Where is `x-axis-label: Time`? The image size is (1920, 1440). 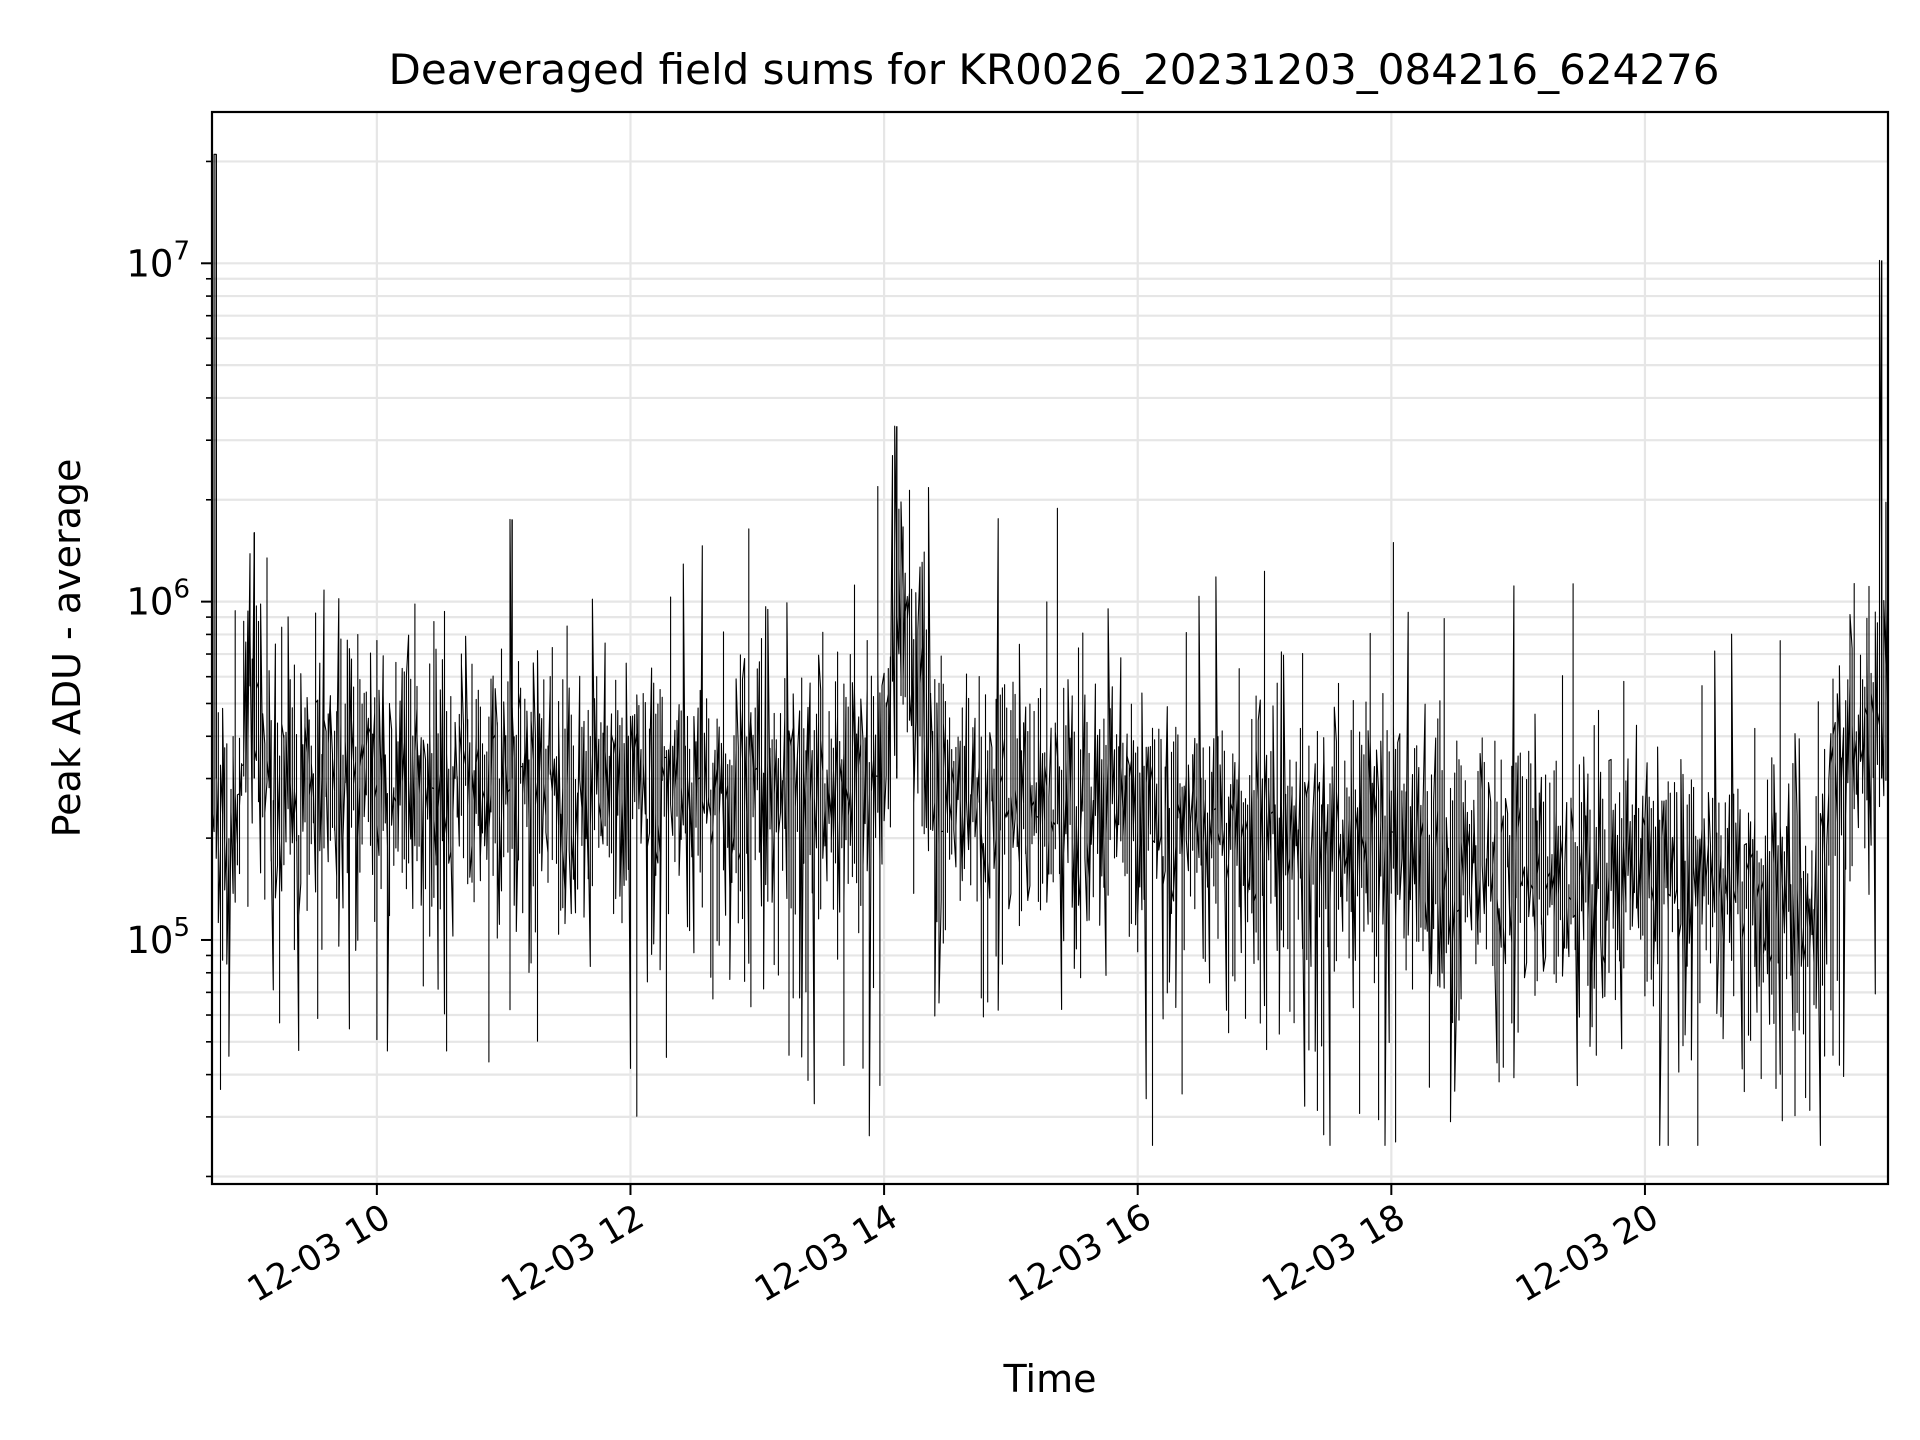 x-axis-label: Time is located at coordinates (1050, 1379).